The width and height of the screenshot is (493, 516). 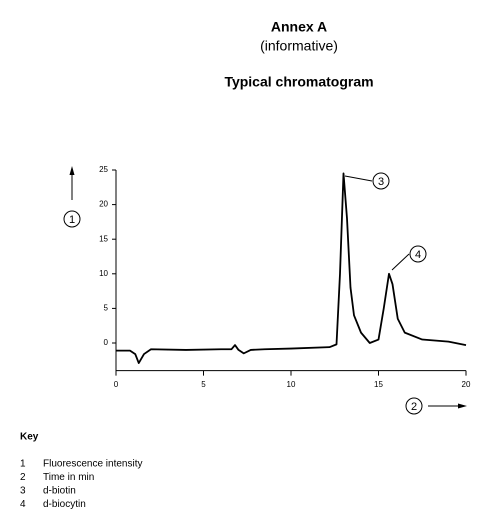 I want to click on y-tick-label: 10, so click(x=103, y=273).